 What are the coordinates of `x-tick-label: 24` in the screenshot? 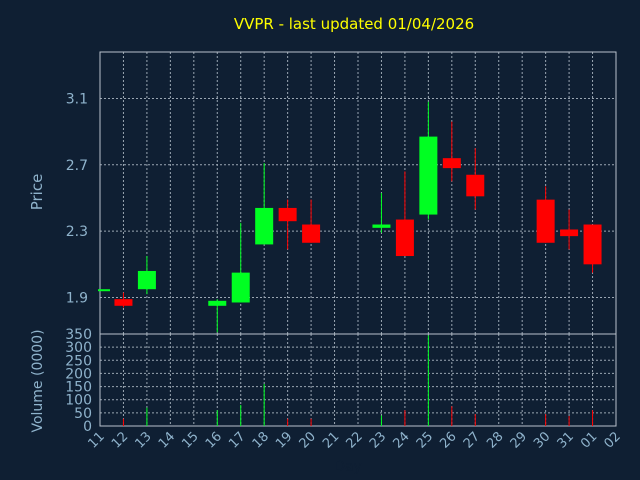 It's located at (401, 440).